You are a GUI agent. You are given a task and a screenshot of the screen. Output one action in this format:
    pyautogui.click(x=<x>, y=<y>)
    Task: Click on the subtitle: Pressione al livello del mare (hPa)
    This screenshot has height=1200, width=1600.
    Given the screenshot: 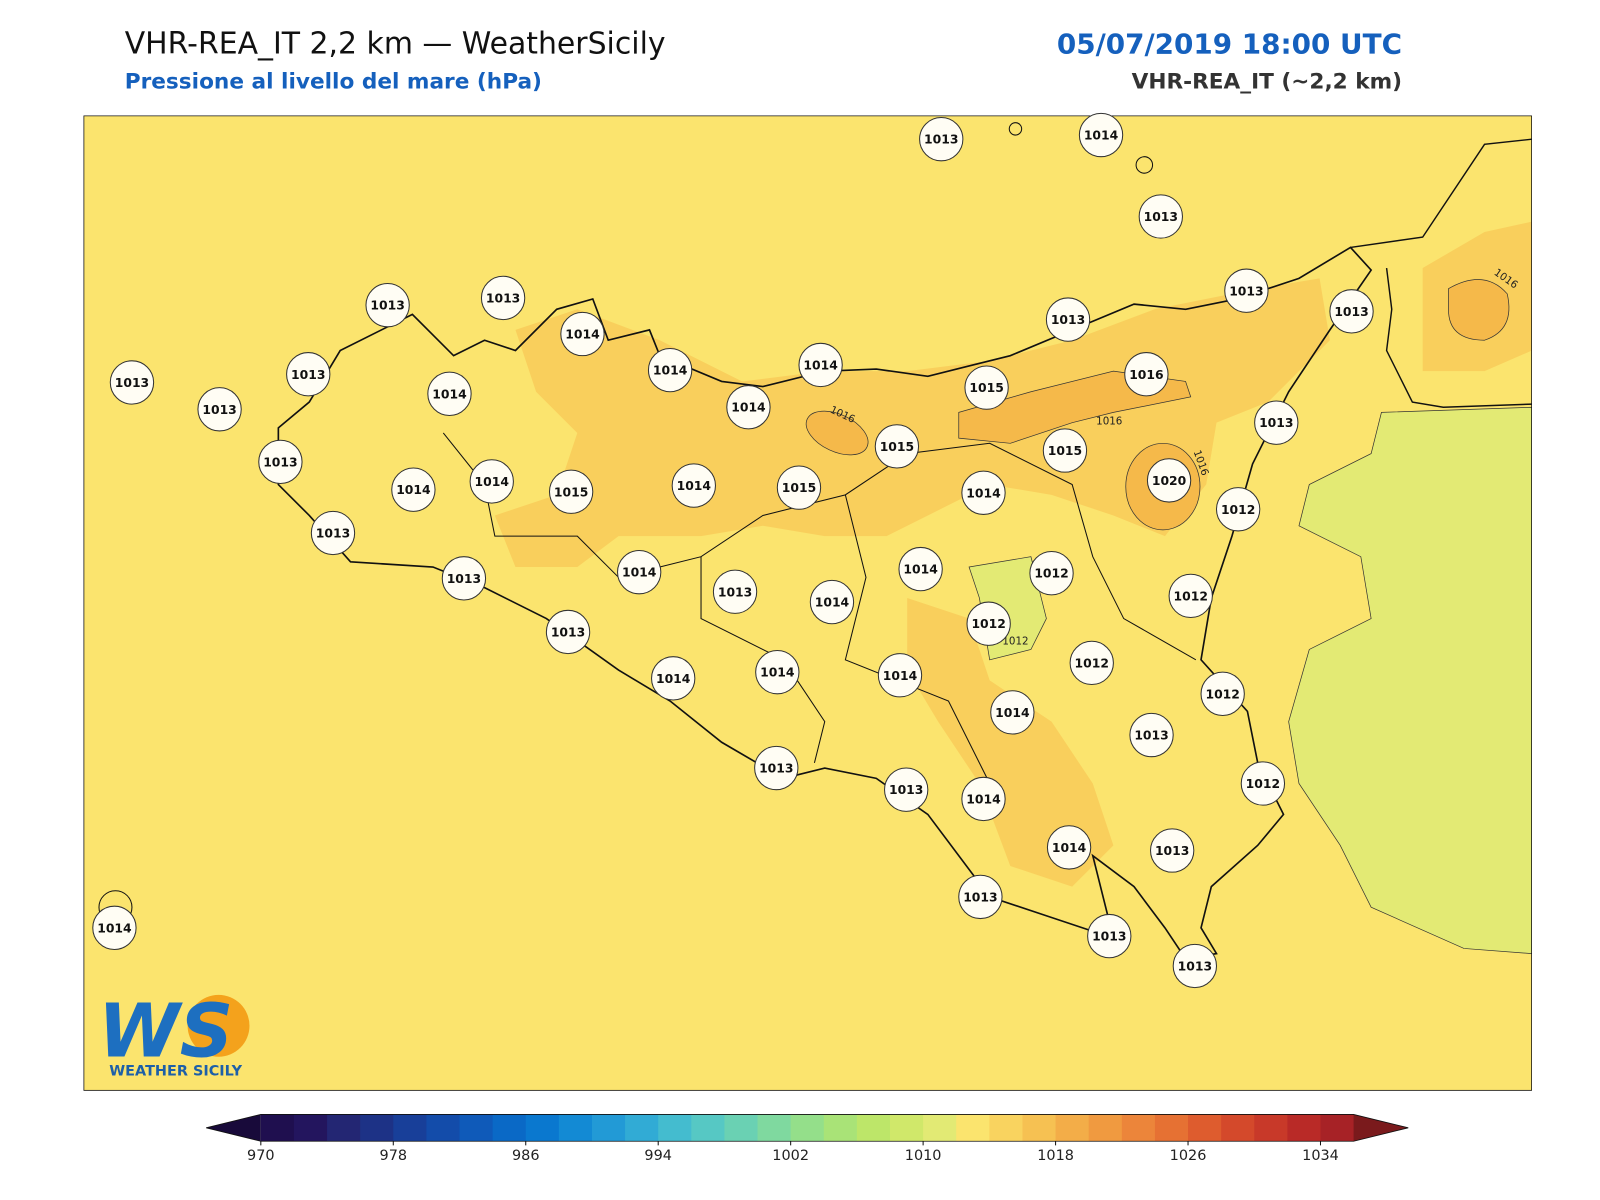 What is the action you would take?
    pyautogui.click(x=333, y=82)
    